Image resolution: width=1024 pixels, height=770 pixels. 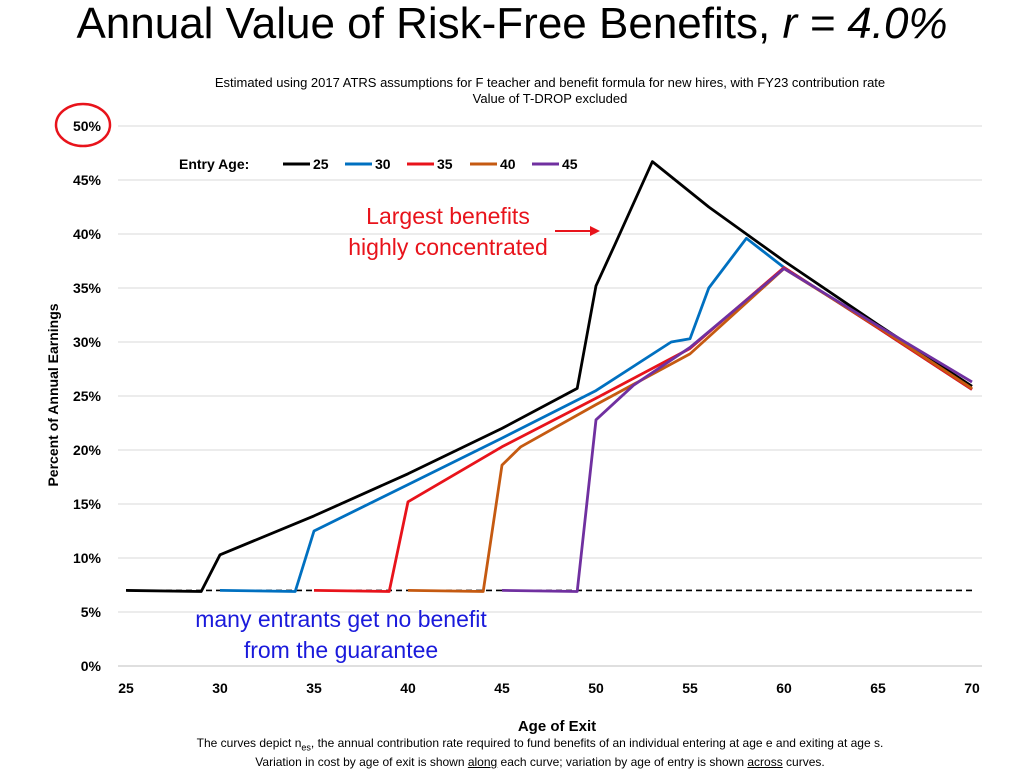 I want to click on y-tick-labels: 0% 5% 10% 15% 20% 25% 30% 35% 40% 45% 50%, so click(x=87, y=396).